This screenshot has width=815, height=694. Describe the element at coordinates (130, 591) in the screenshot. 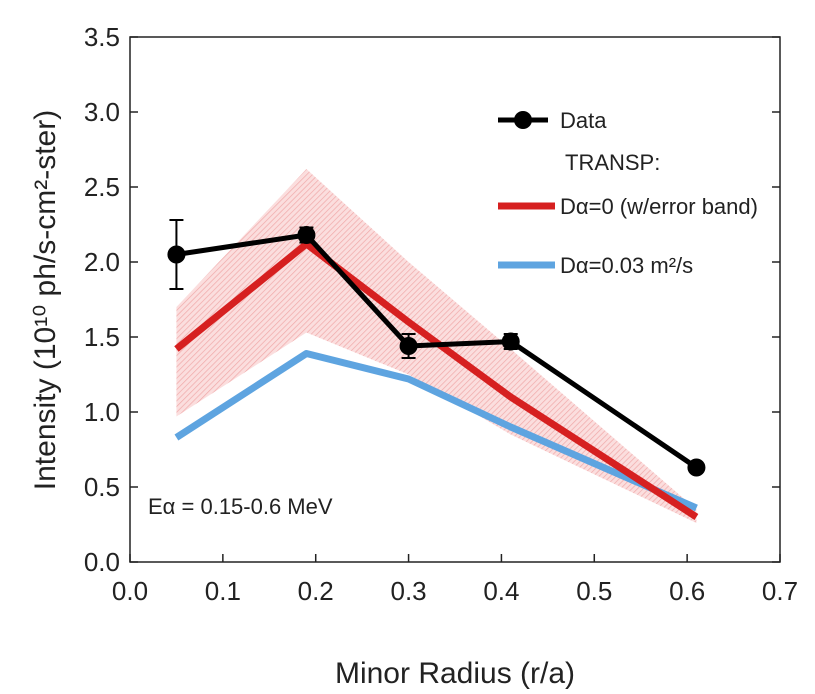

I see `x-tick-label: 0.0` at that location.